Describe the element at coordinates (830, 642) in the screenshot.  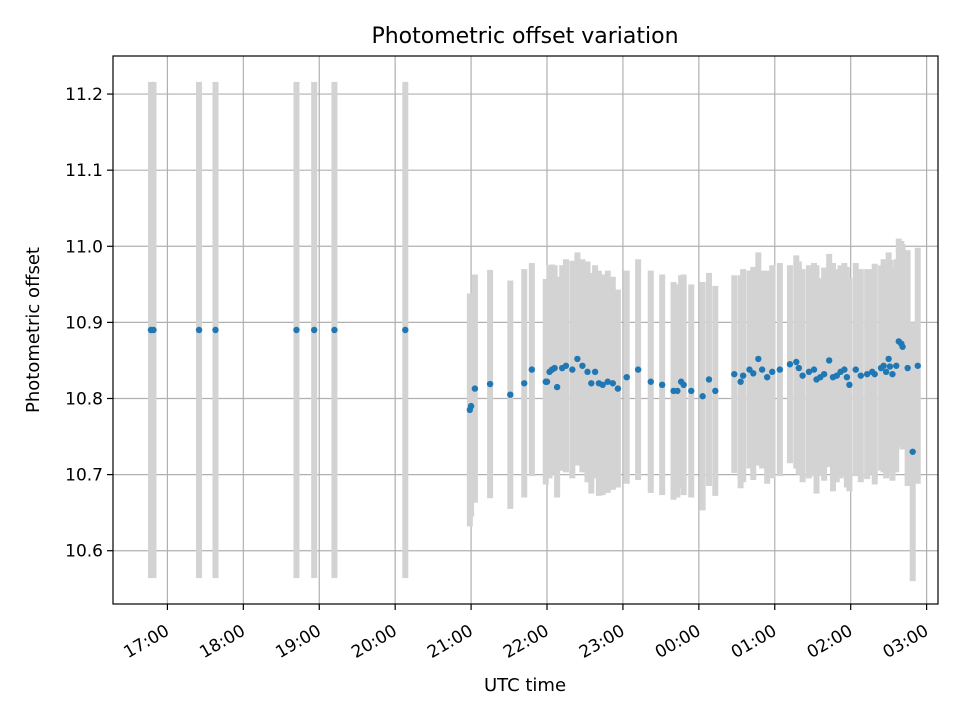
I see `x-tick-label: 02:00` at that location.